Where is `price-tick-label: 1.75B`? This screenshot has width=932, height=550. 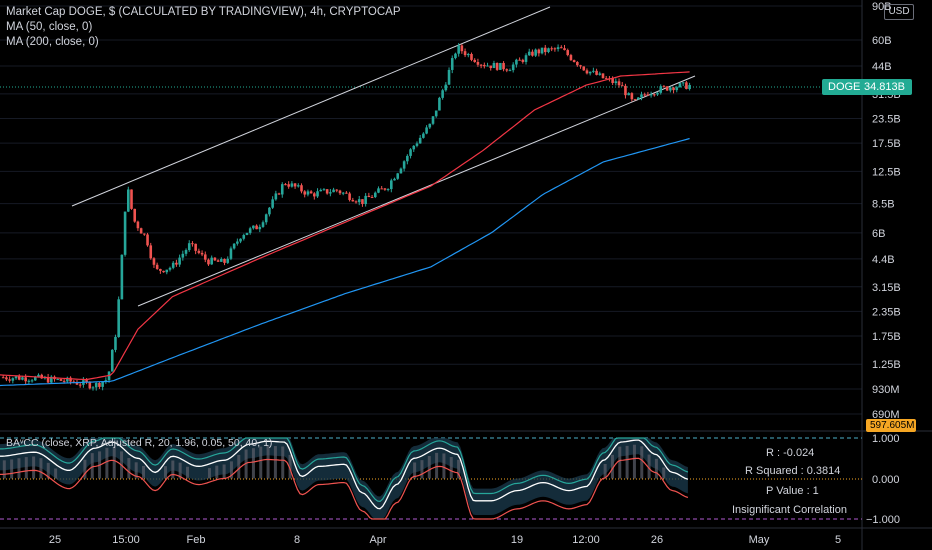 price-tick-label: 1.75B is located at coordinates (886, 337).